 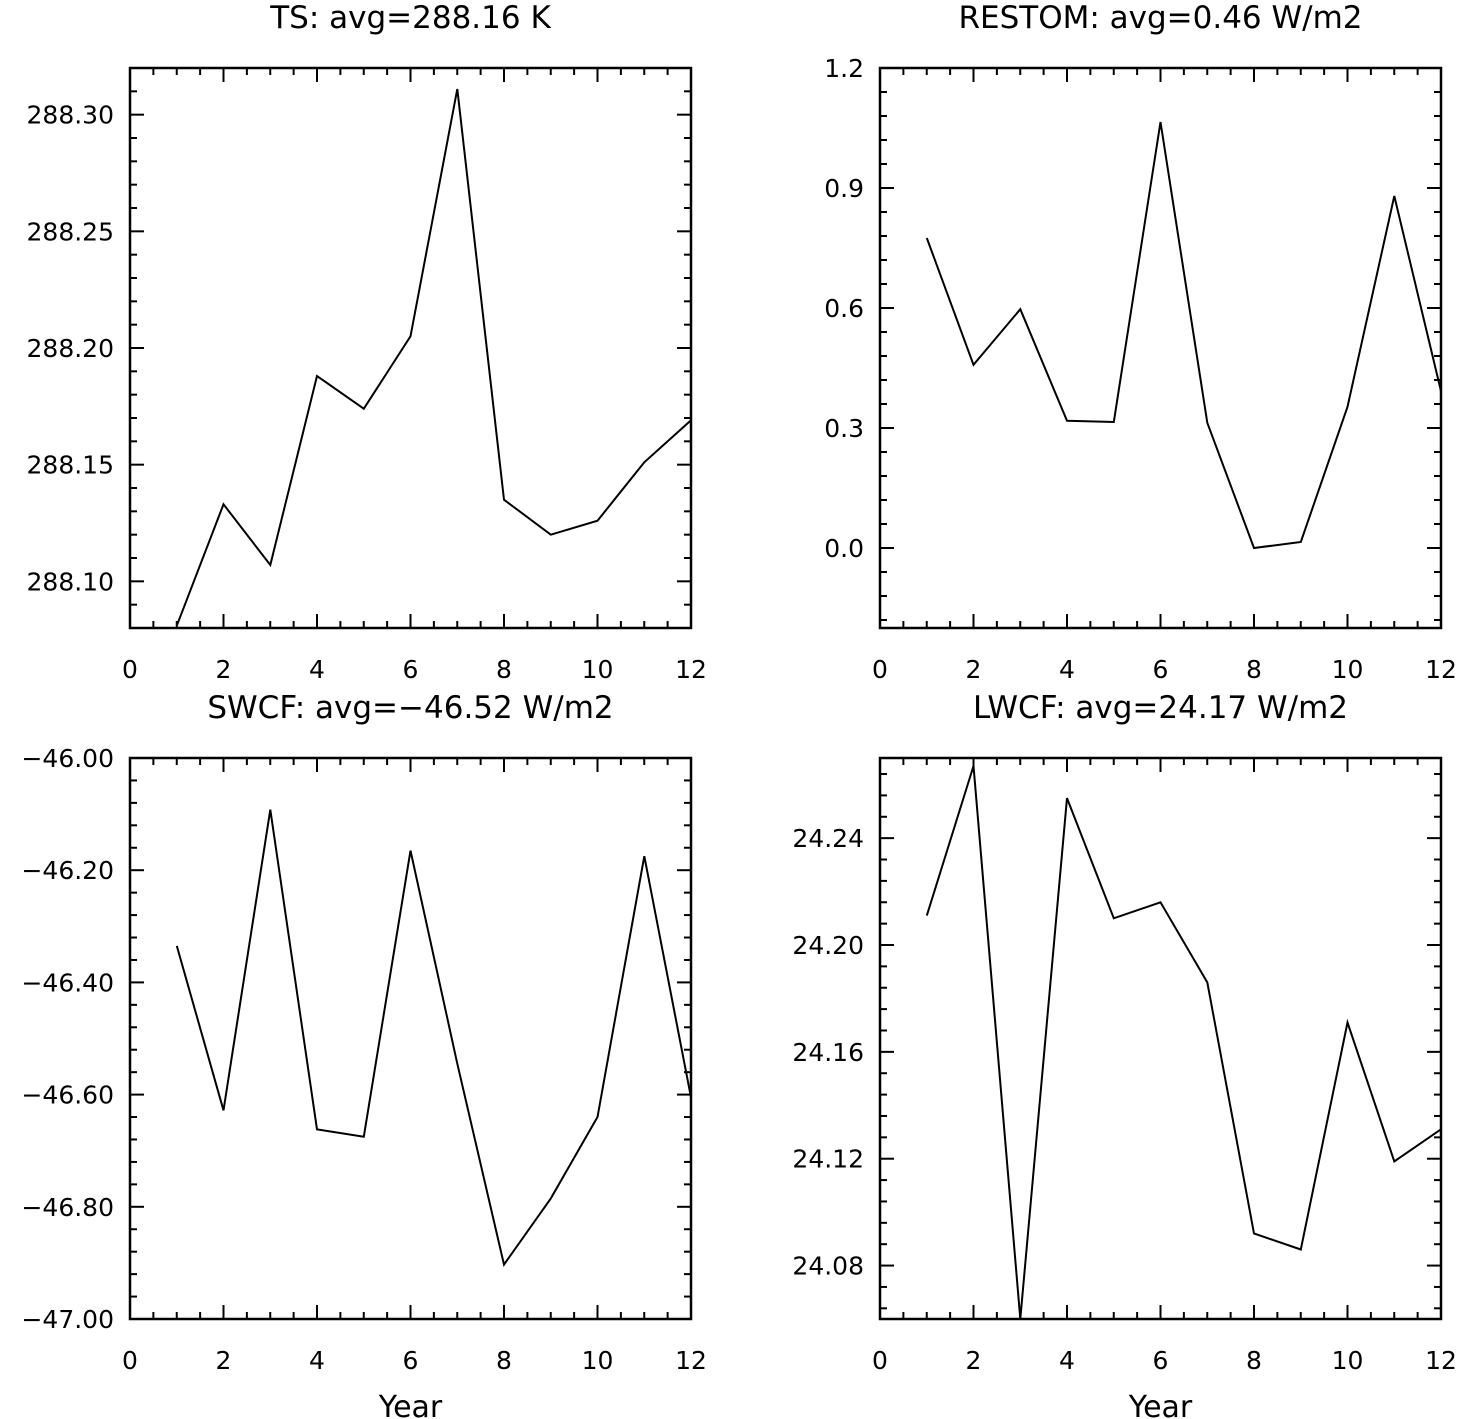 I want to click on y-tick-label: −46.20, so click(x=67, y=870).